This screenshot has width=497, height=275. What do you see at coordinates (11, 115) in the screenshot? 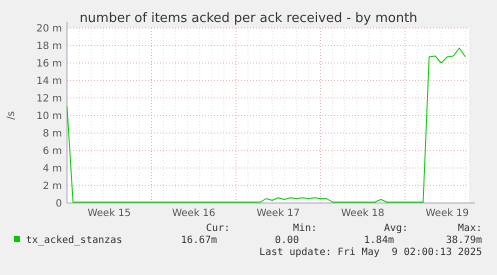
I see `y-axis-title: /s` at bounding box center [11, 115].